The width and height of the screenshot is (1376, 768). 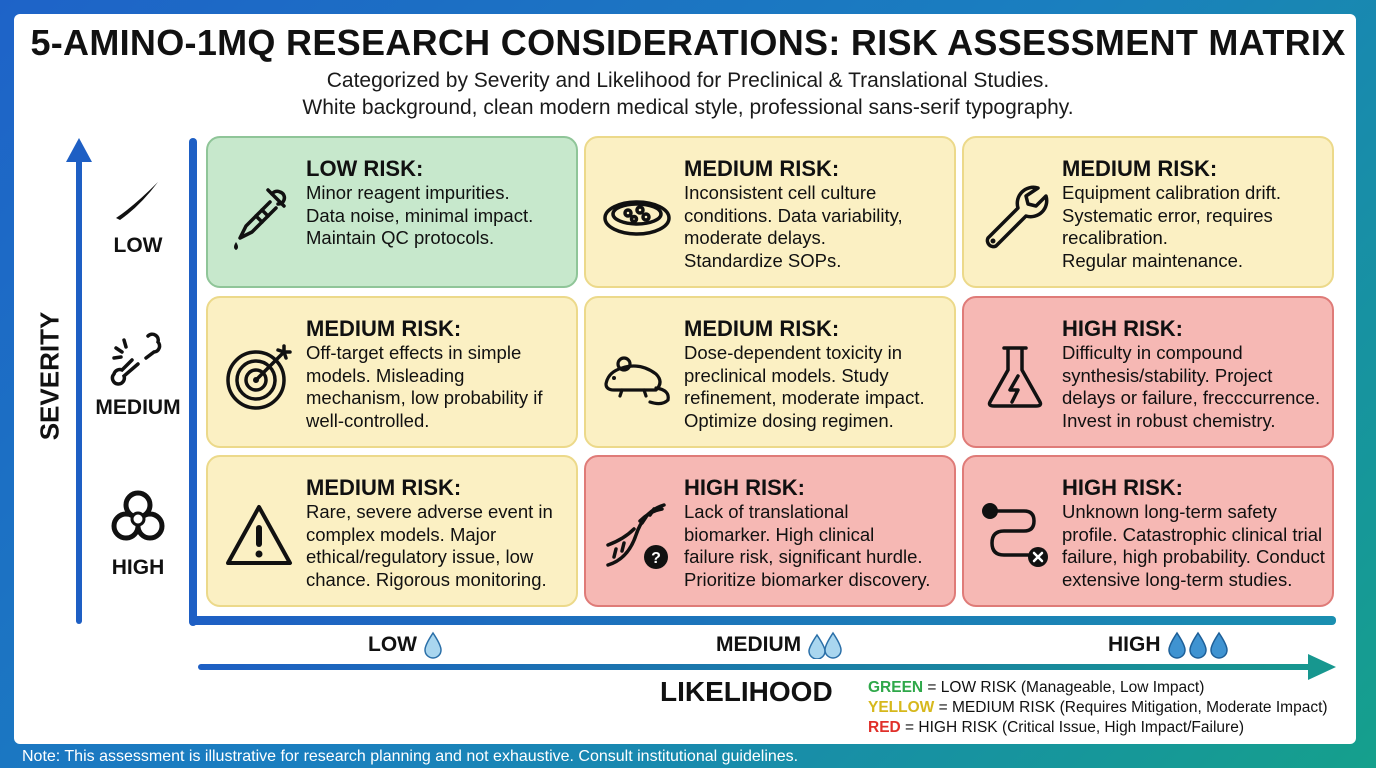 I want to click on mouse-icon, so click(x=637, y=381).